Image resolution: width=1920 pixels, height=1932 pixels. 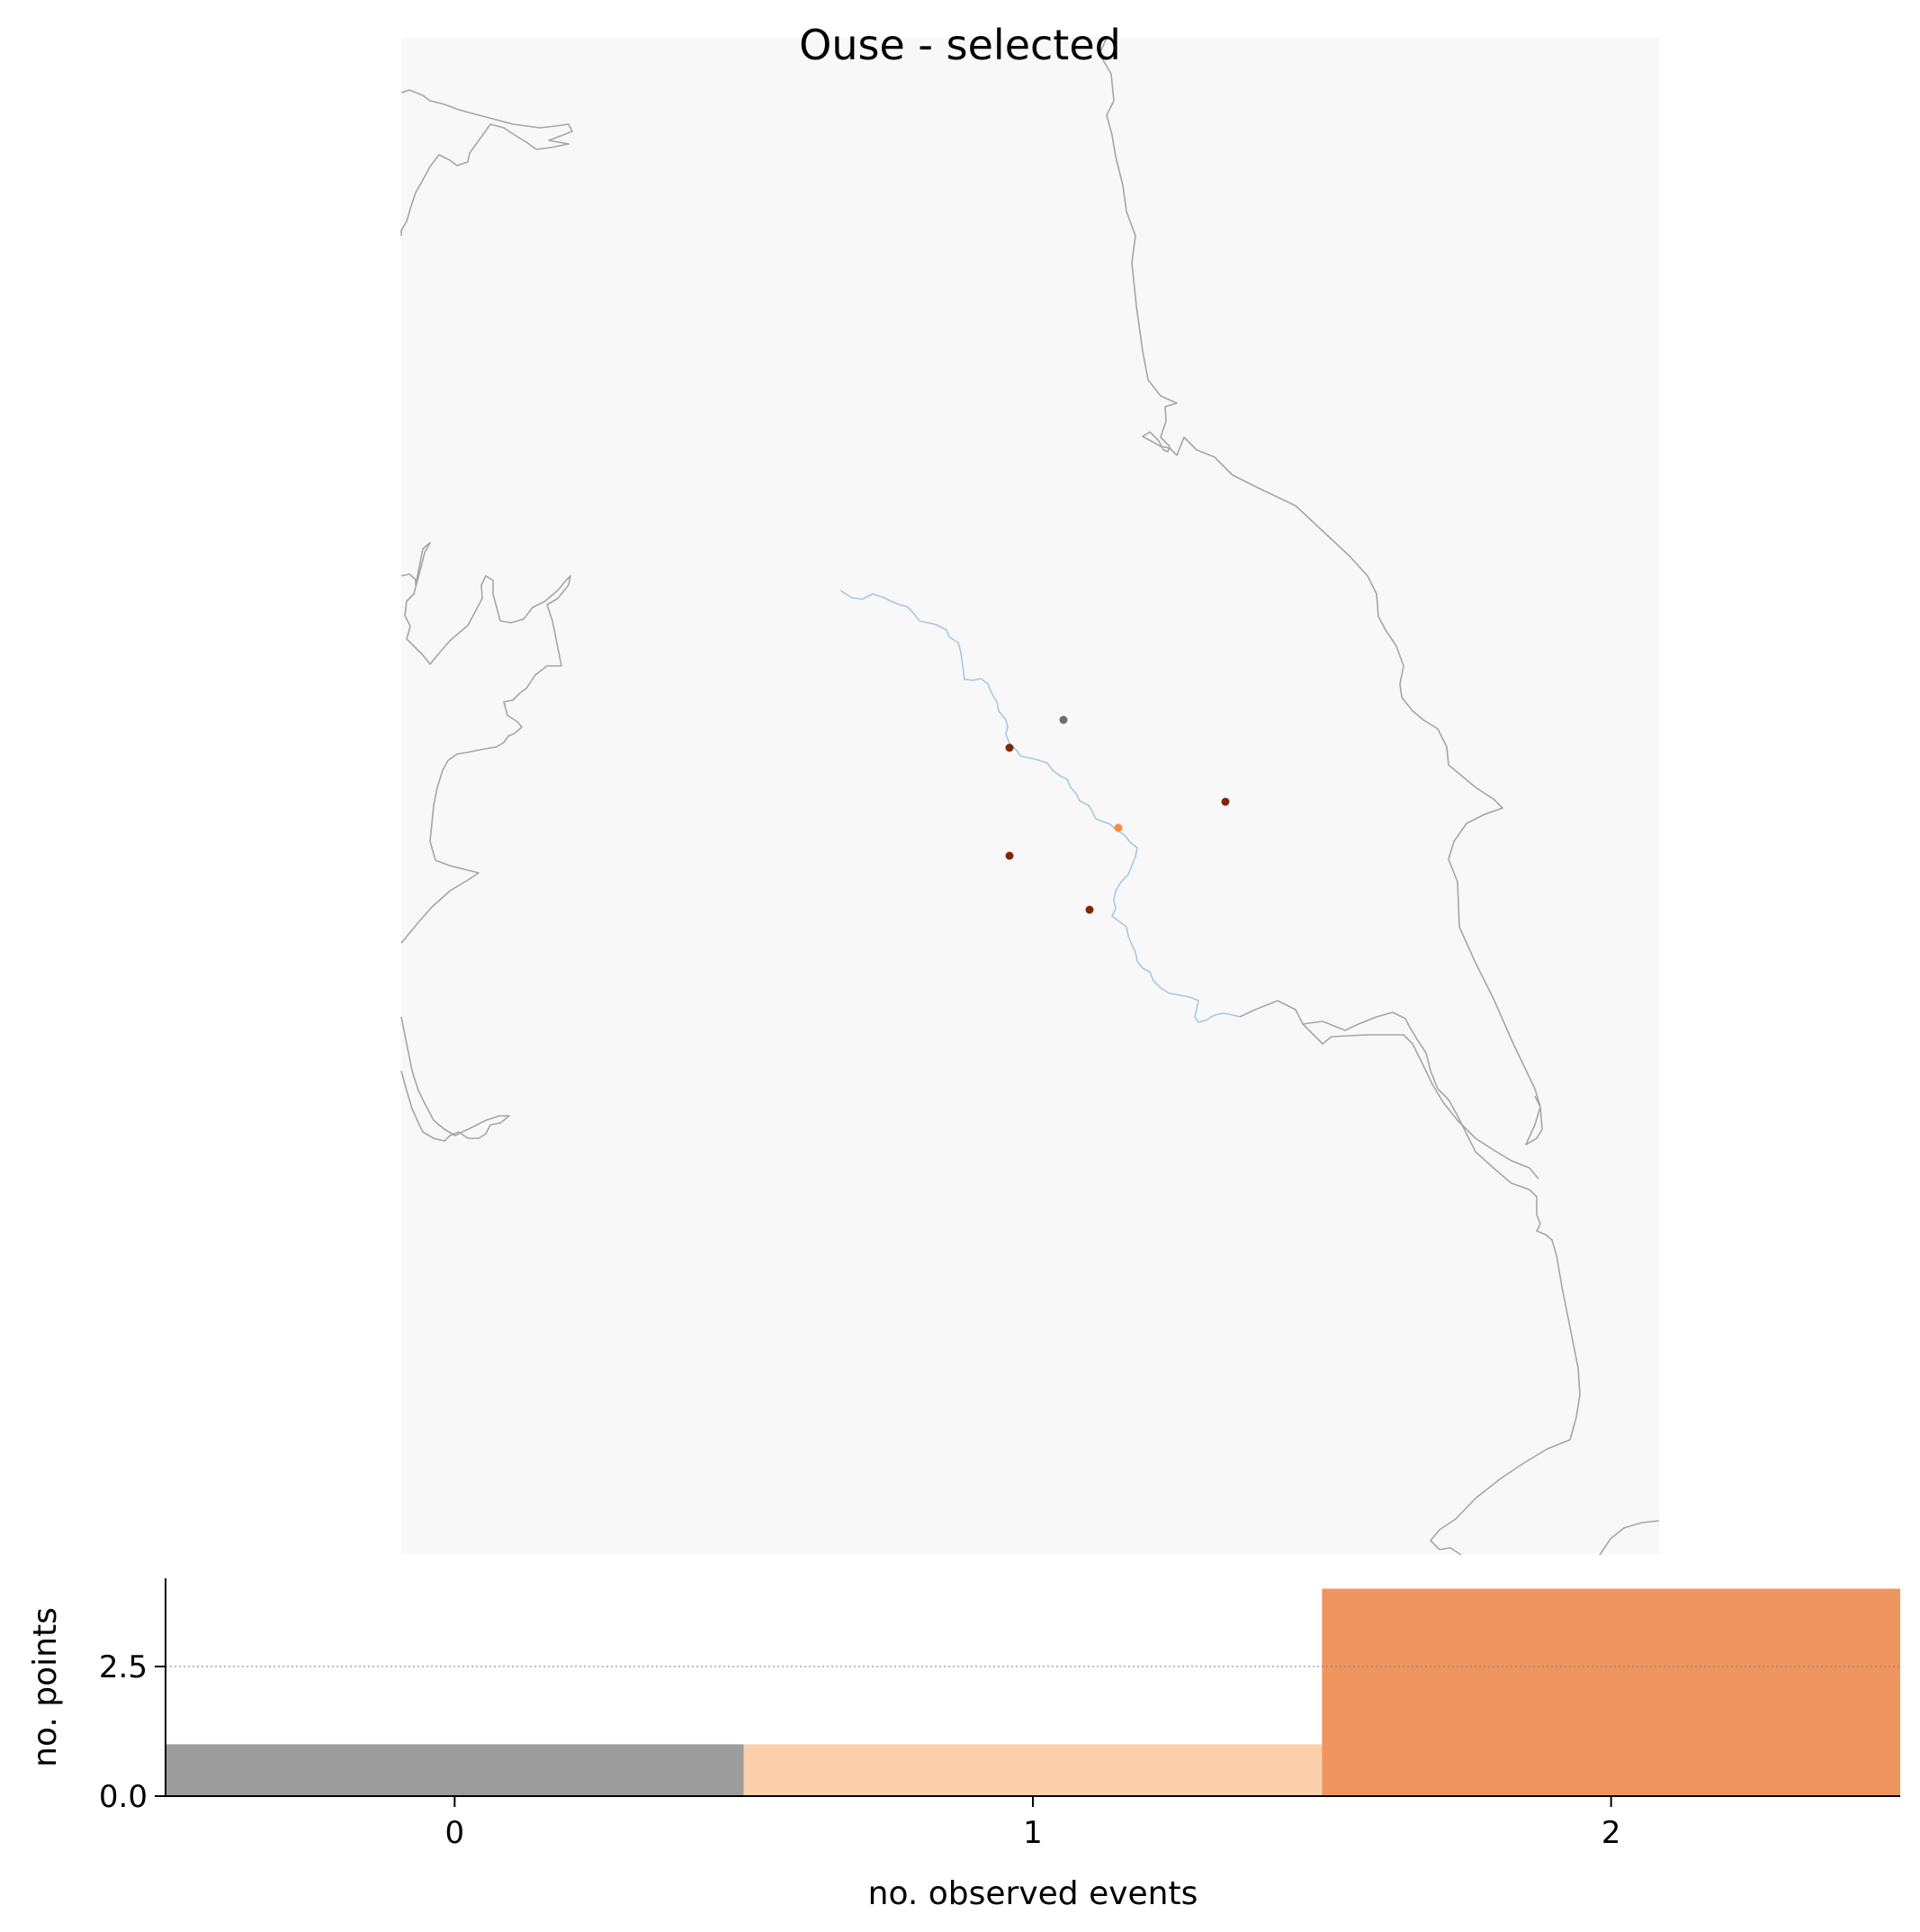 What do you see at coordinates (486, 743) in the screenshot?
I see `coastline-west-middle` at bounding box center [486, 743].